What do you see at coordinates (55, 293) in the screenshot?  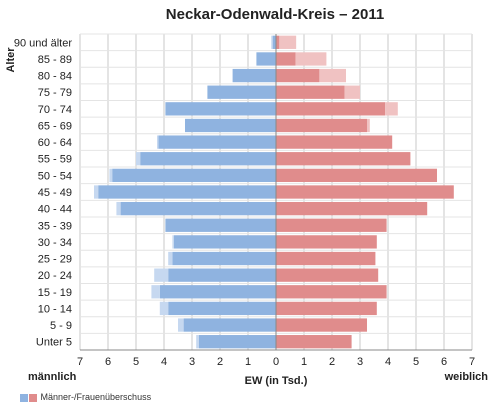 I see `category-label: 15 - 19` at bounding box center [55, 293].